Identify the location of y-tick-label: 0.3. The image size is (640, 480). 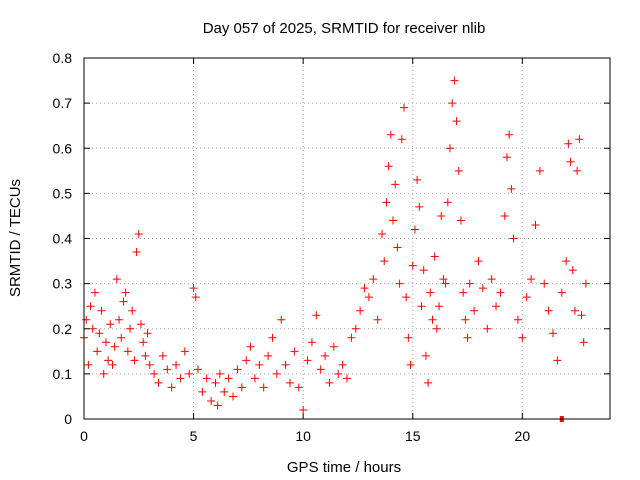
(63, 284).